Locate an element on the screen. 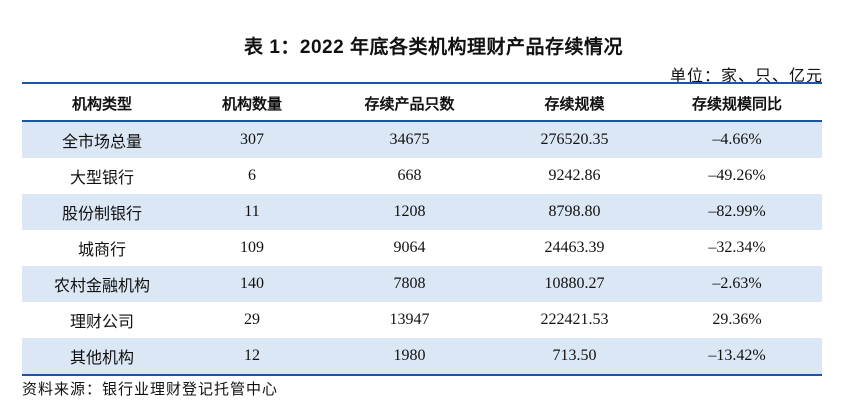 The image size is (867, 418). cell-scale: 713.50 is located at coordinates (574, 357).